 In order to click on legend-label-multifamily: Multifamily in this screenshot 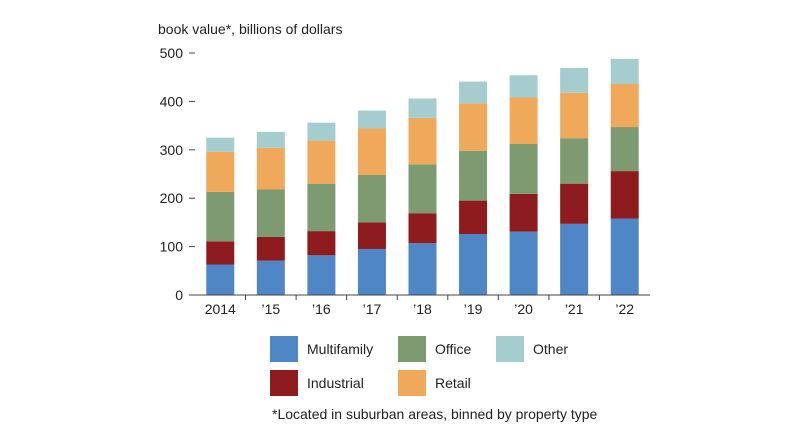, I will do `click(340, 349)`.